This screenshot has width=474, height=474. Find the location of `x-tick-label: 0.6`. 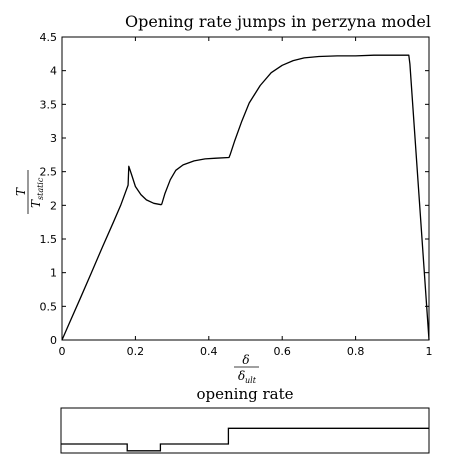

x-tick-label: 0.6 is located at coordinates (282, 351).